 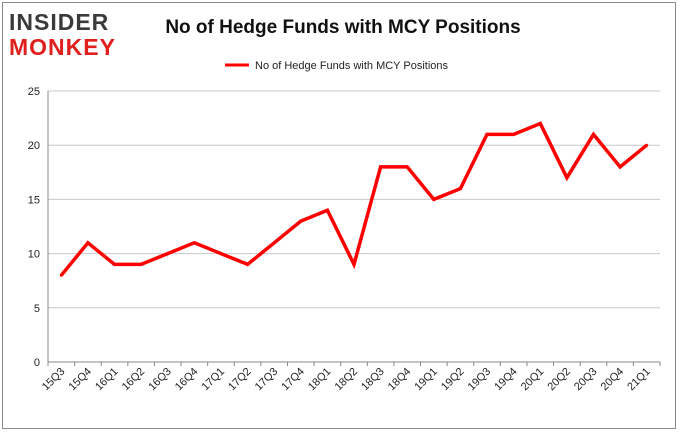 I want to click on legend-label: No of Hedge Funds with MCY Positions, so click(x=351, y=66).